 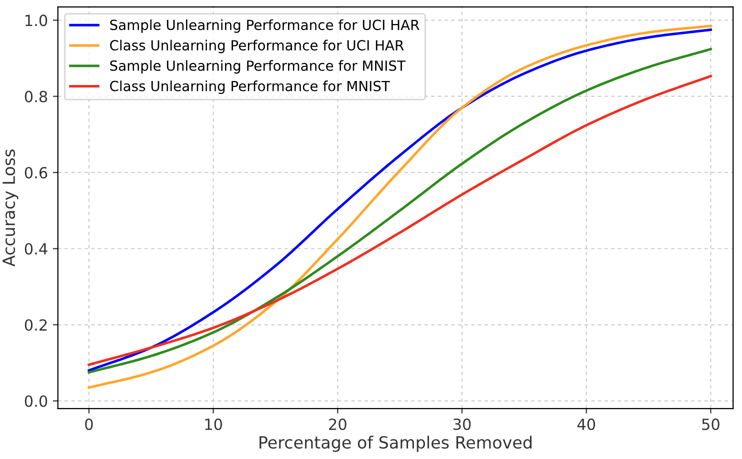 I want to click on y-tick-label: 0.8, so click(x=36, y=96).